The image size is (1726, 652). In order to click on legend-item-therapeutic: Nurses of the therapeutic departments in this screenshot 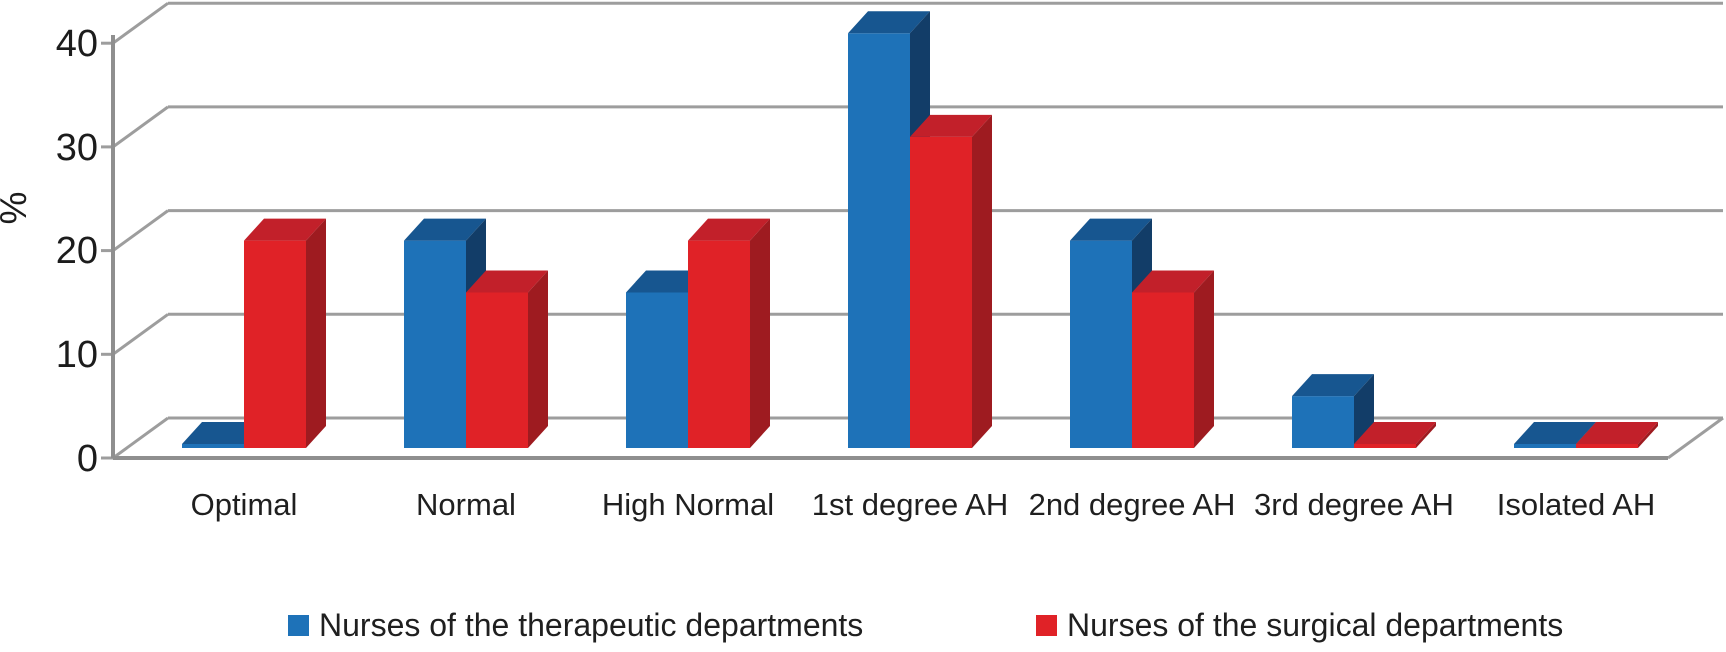, I will do `click(575, 625)`.